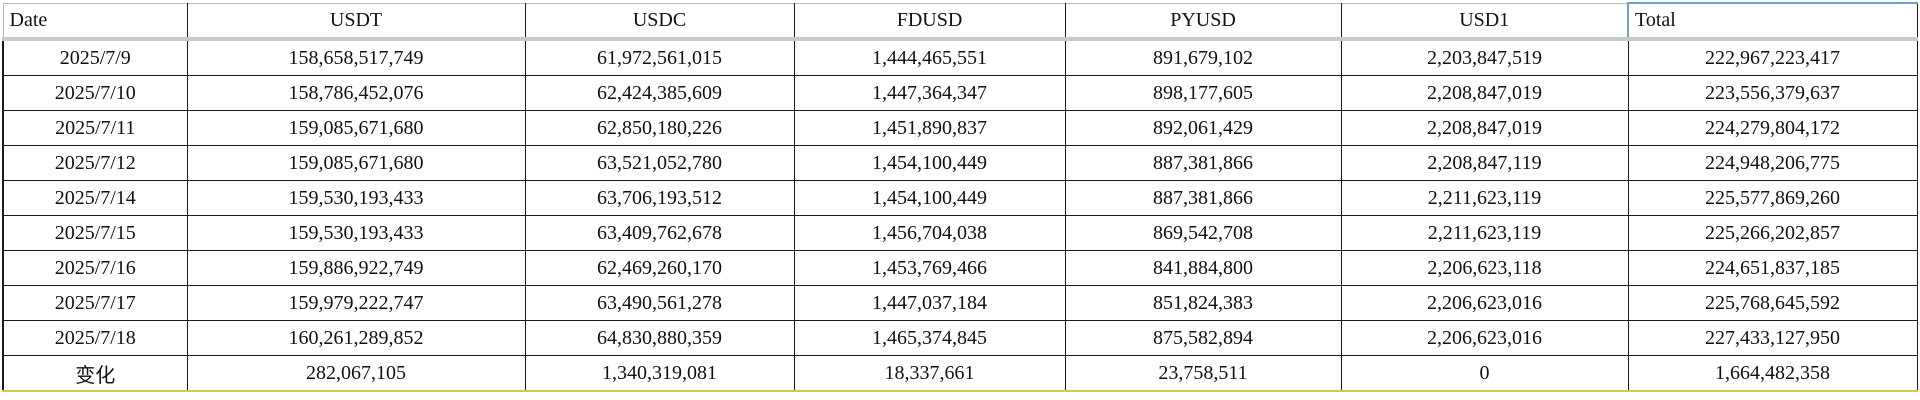 This screenshot has width=1920, height=400. Describe the element at coordinates (930, 338) in the screenshot. I see `cell-fdusd: 1,465,374,845` at that location.